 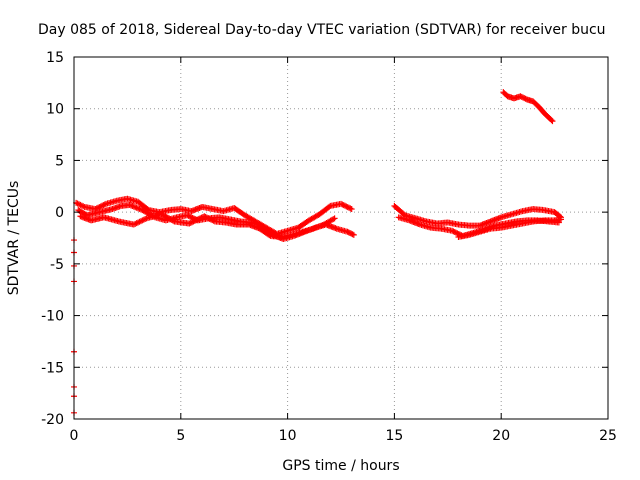 What do you see at coordinates (74, 436) in the screenshot?
I see `x-tick-label: 0` at bounding box center [74, 436].